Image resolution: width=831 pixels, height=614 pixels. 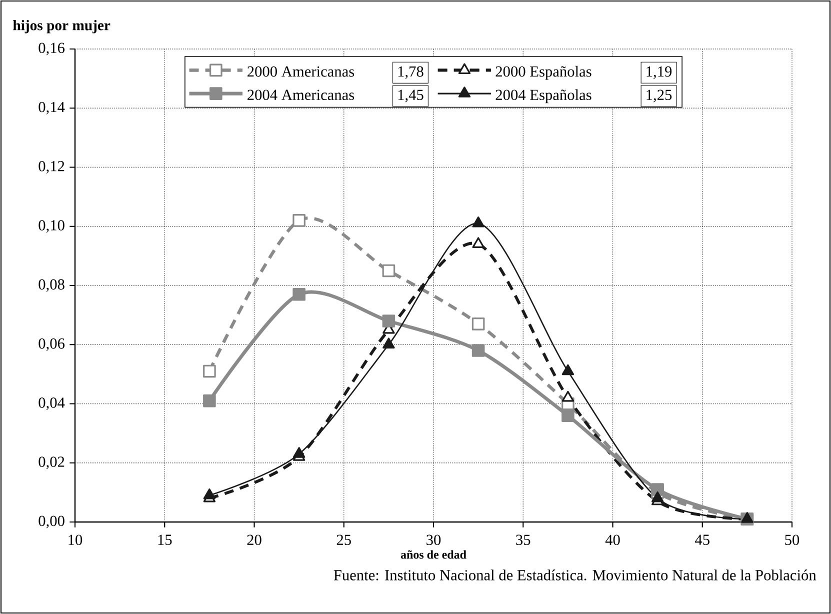 What do you see at coordinates (51, 344) in the screenshot?
I see `y-tick-label: 0,06` at bounding box center [51, 344].